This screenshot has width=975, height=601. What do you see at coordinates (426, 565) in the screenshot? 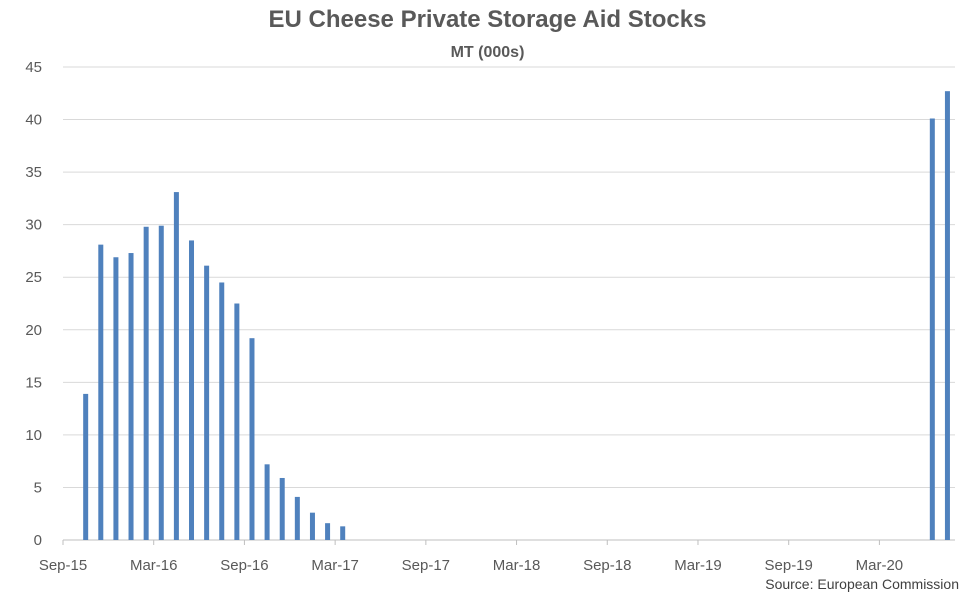
I see `x-tick-label: Sep-17` at bounding box center [426, 565].